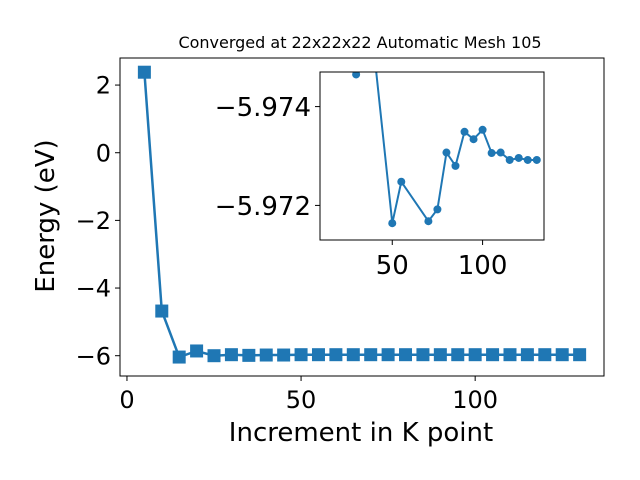 This screenshot has width=640, height=480. What do you see at coordinates (126, 400) in the screenshot?
I see `main-x-tick-label: 0` at bounding box center [126, 400].